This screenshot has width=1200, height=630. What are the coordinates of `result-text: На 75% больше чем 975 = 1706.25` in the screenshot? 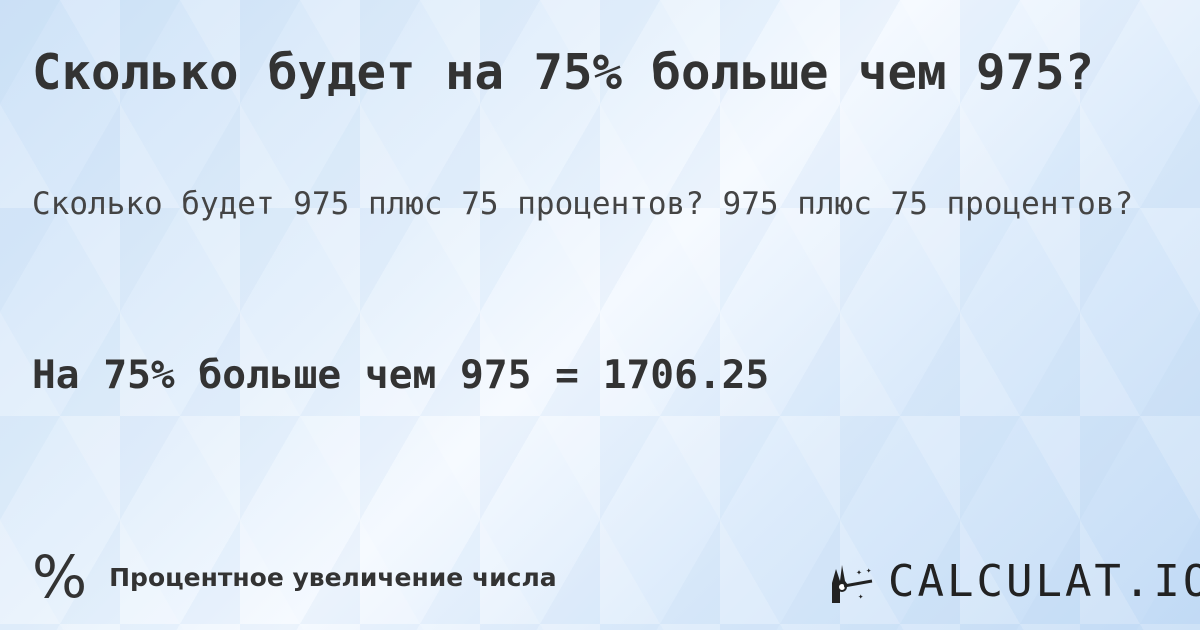 It's located at (401, 375).